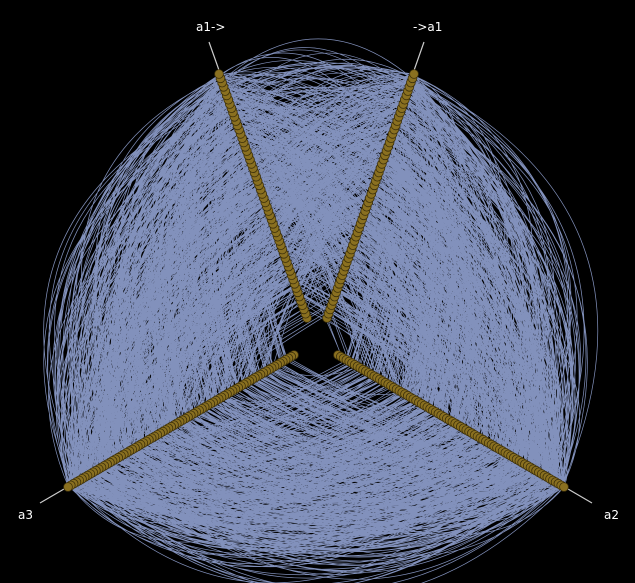 Image resolution: width=635 pixels, height=583 pixels. What do you see at coordinates (25, 515) in the screenshot?
I see `axis-label-a3: a3` at bounding box center [25, 515].